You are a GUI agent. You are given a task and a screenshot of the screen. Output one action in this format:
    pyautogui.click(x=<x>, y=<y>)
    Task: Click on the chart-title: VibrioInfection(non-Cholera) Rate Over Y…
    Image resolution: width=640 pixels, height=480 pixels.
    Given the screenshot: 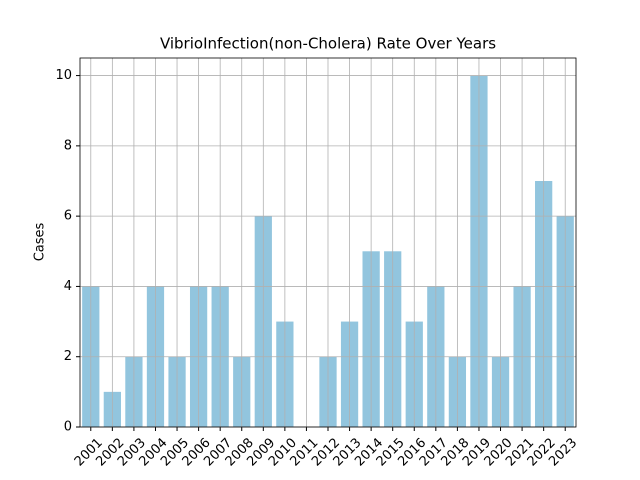 What is the action you would take?
    pyautogui.click(x=328, y=44)
    